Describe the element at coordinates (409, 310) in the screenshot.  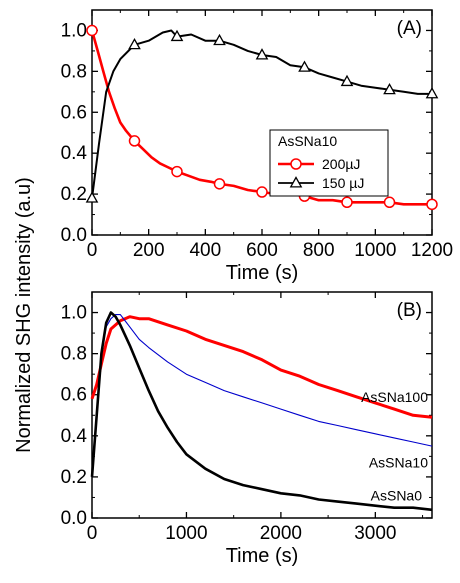
I see `panel-label: (B)` at that location.